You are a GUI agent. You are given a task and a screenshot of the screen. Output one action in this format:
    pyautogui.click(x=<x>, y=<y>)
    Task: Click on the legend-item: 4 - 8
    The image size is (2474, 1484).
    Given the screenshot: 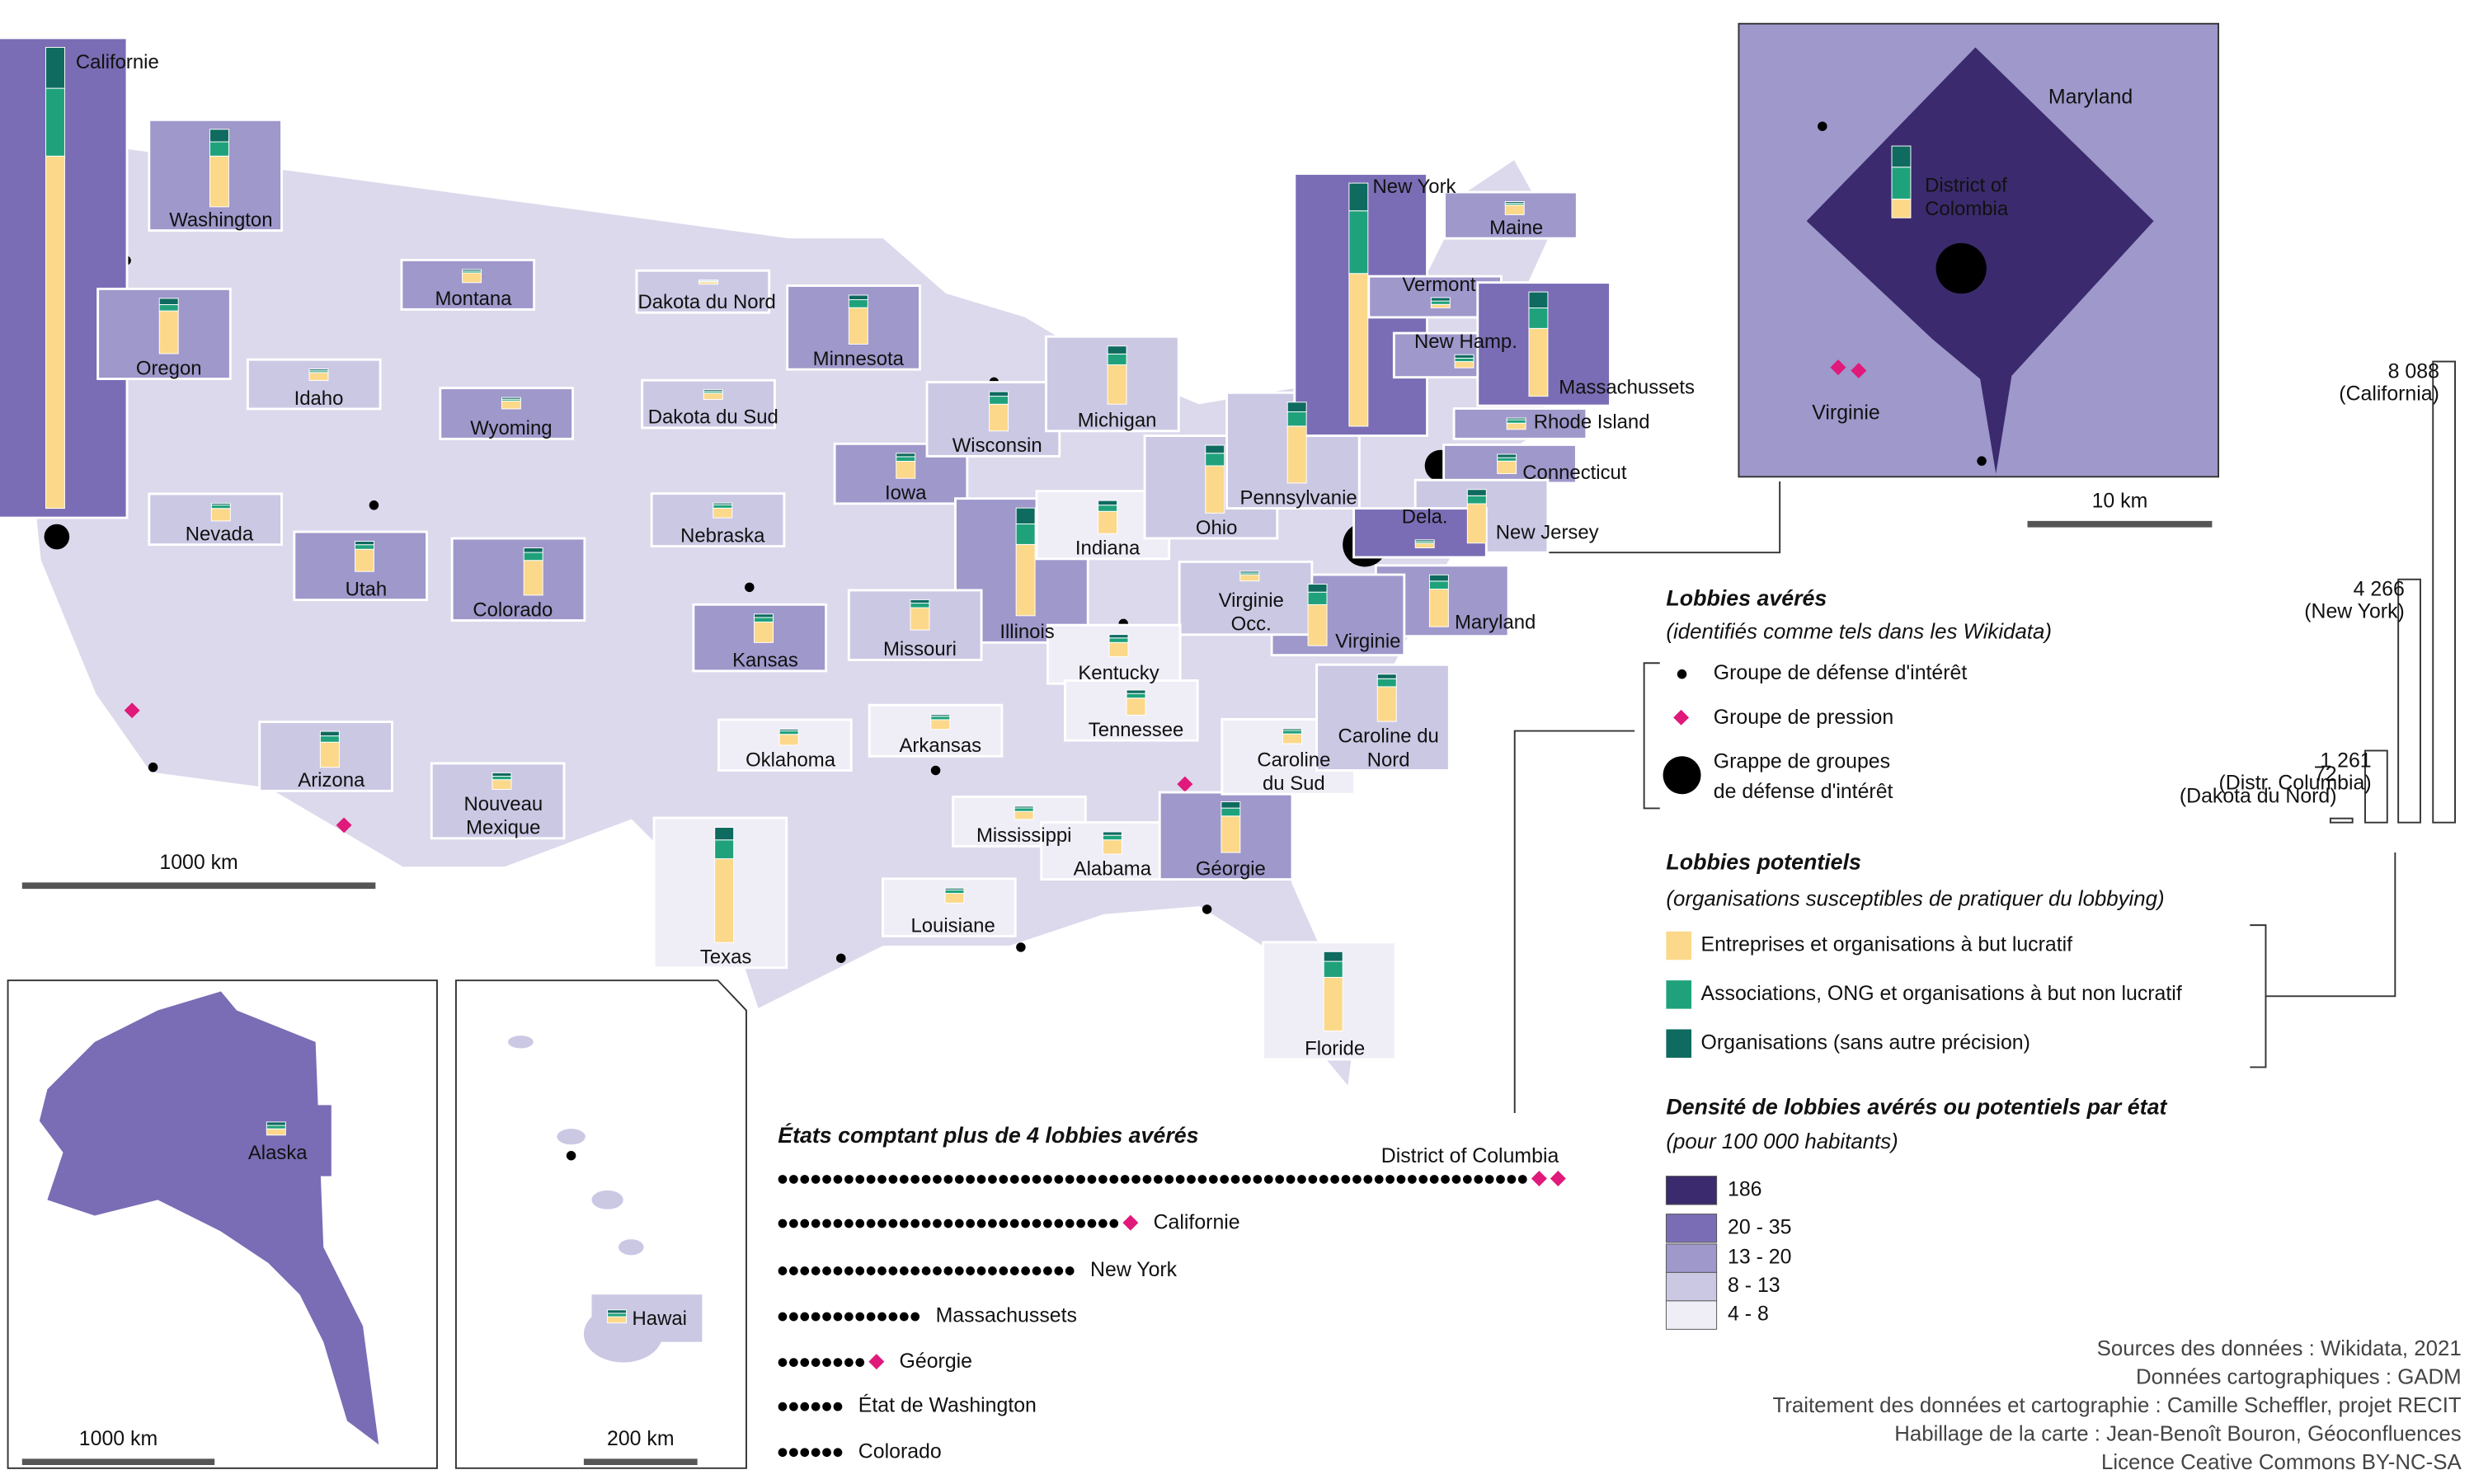 What is the action you would take?
    pyautogui.click(x=1748, y=1314)
    